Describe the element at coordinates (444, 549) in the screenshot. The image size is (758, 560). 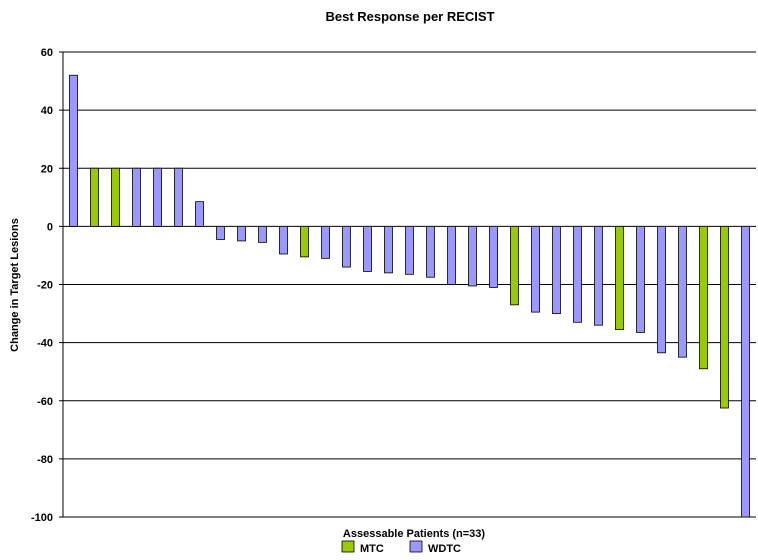
I see `legend-label-wdtc: WDTC` at that location.